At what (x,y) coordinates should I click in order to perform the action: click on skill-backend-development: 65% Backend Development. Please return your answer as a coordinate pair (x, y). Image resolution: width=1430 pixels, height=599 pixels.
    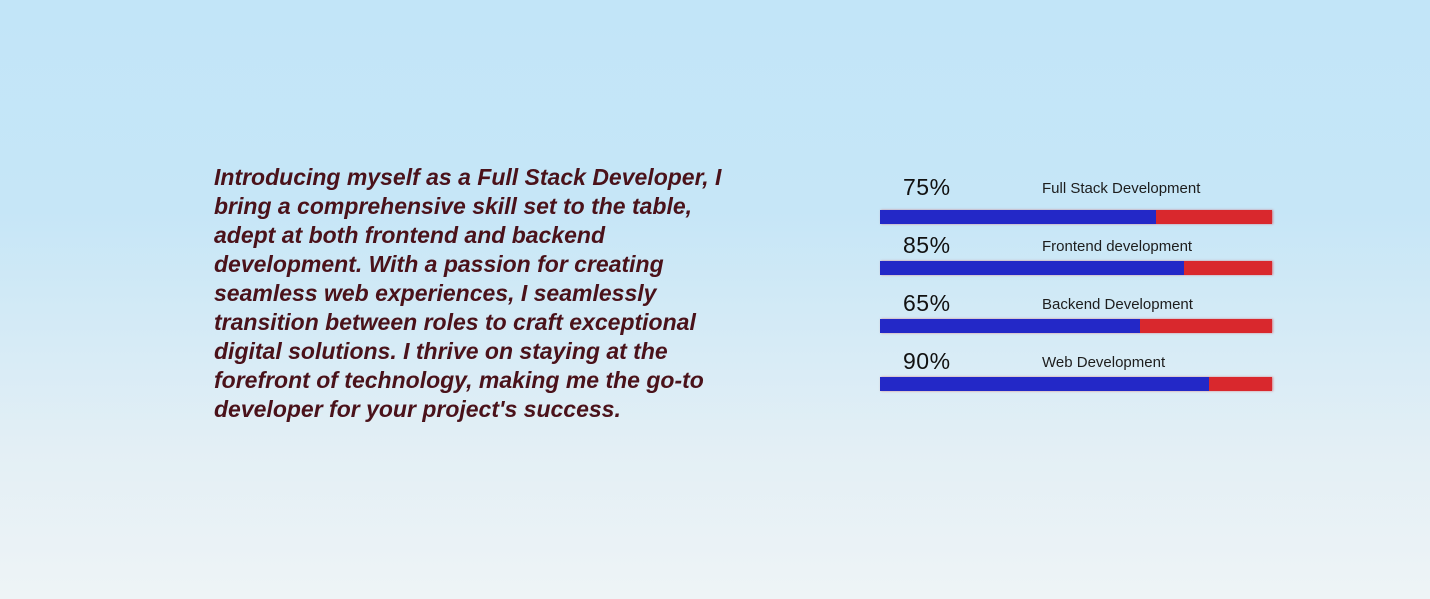
    Looking at the image, I should click on (1076, 317).